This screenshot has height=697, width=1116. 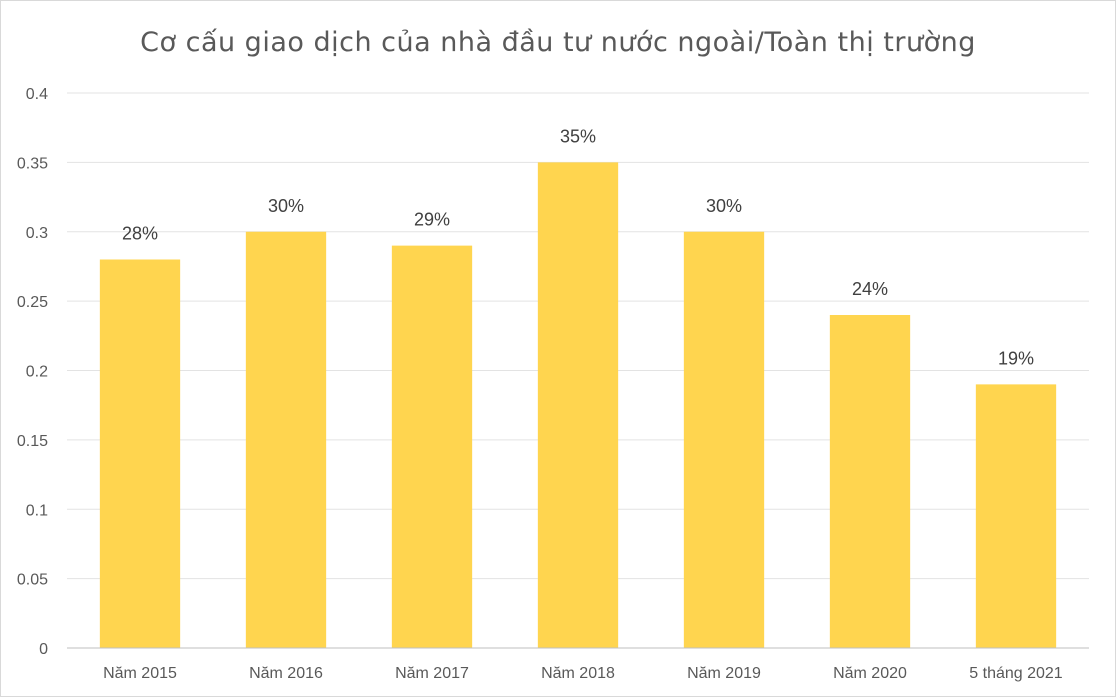 I want to click on y-tick-label: 0.1, so click(x=37, y=510).